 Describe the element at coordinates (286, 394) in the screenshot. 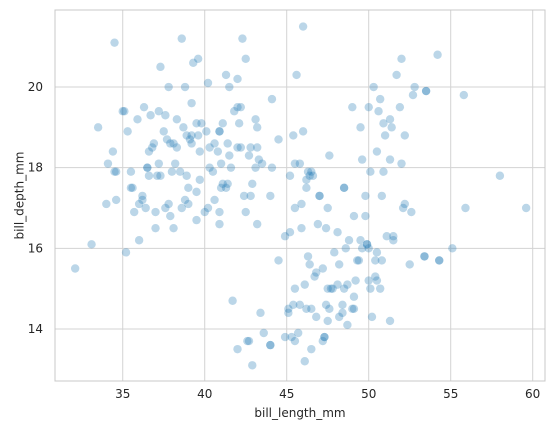

I see `x-tick-label: 45` at that location.